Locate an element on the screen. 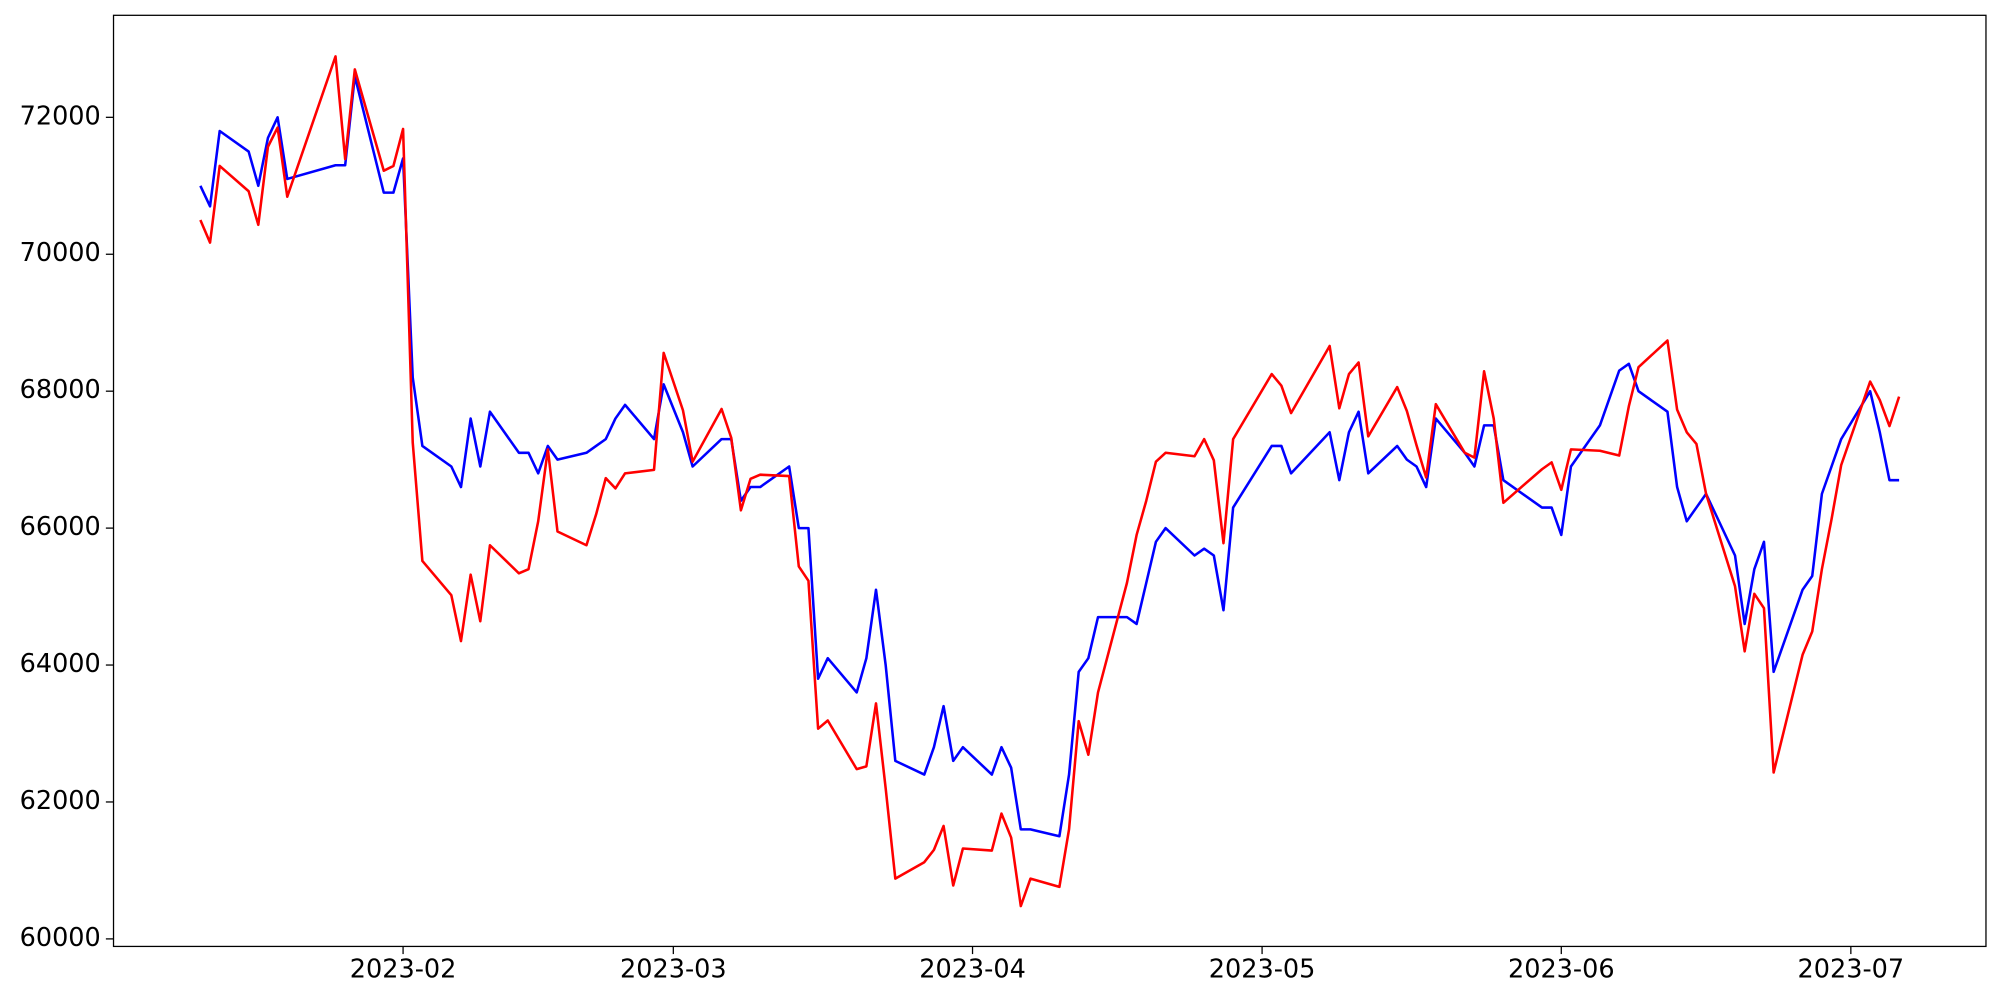 The height and width of the screenshot is (1000, 2000). x-tick-label: 2023-02 is located at coordinates (403, 970).